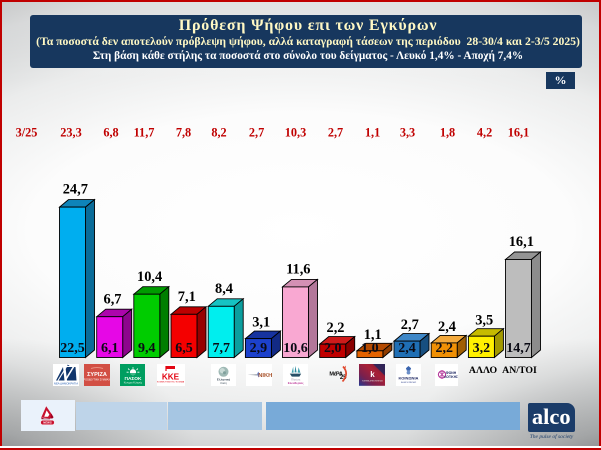 This screenshot has width=601, height=450. I want to click on svg-text: 14,7, so click(518, 348).